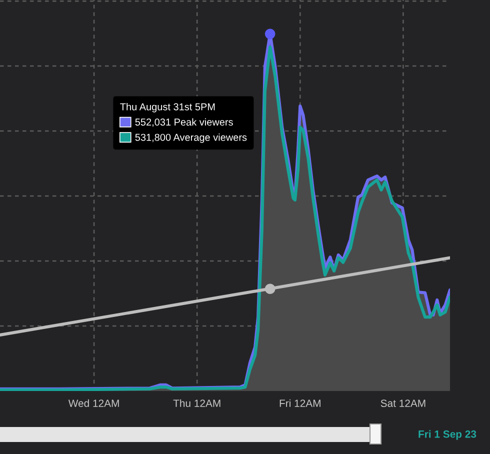 This screenshot has height=454, width=490. Describe the element at coordinates (196, 403) in the screenshot. I see `x-tick-label: Thu 12AM` at that location.